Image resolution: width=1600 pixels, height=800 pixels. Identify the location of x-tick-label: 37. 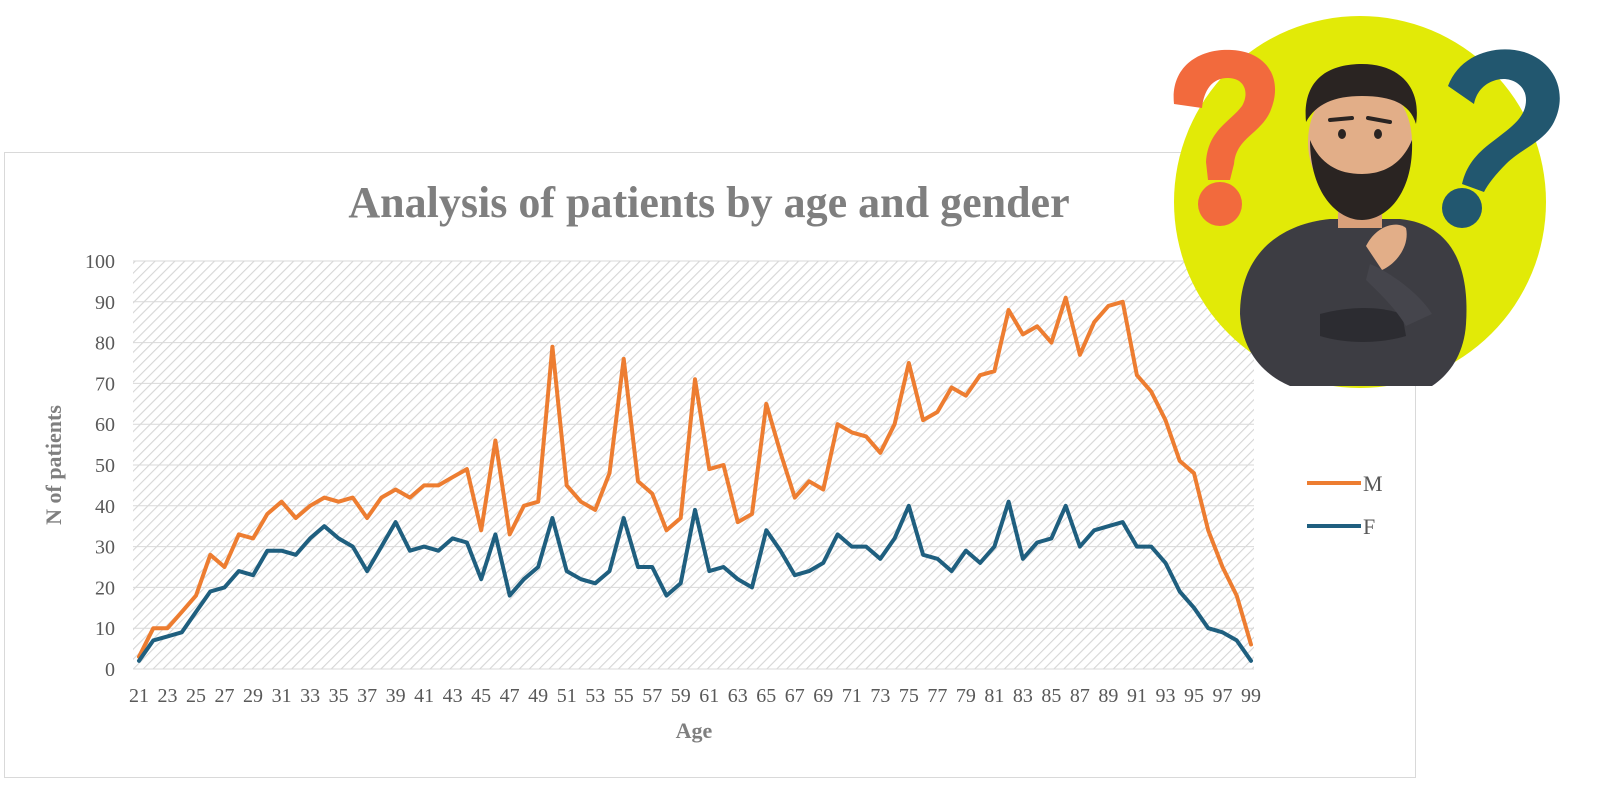
(367, 696).